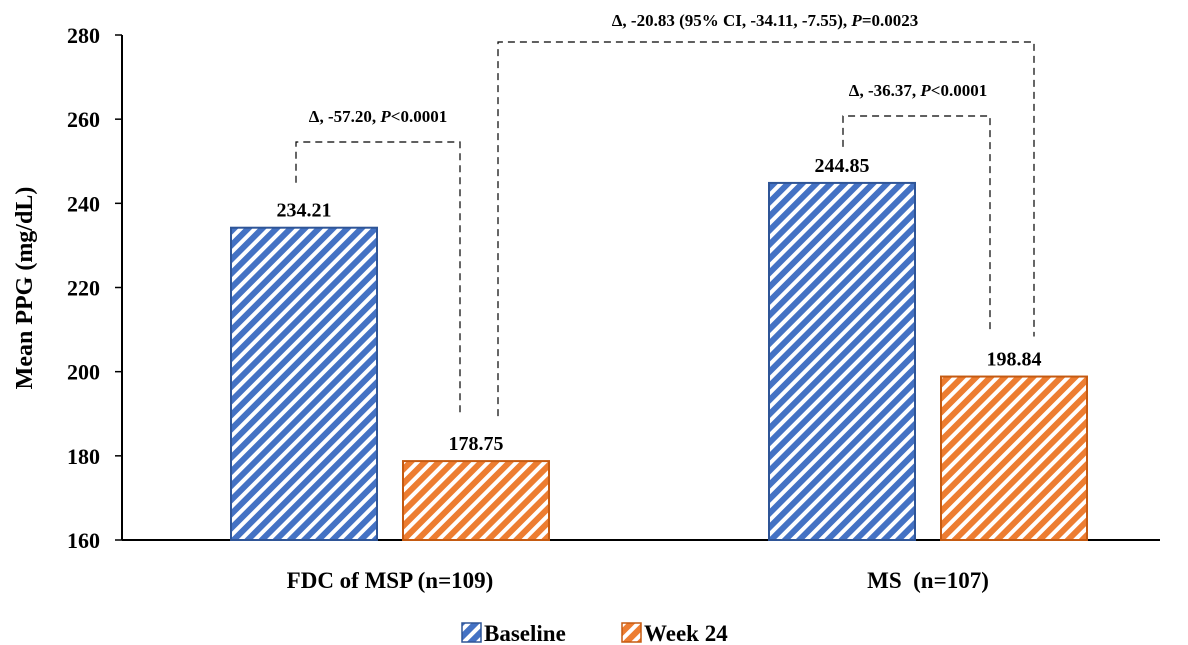  Describe the element at coordinates (686, 633) in the screenshot. I see `legend-label-week24: Week 24` at that location.